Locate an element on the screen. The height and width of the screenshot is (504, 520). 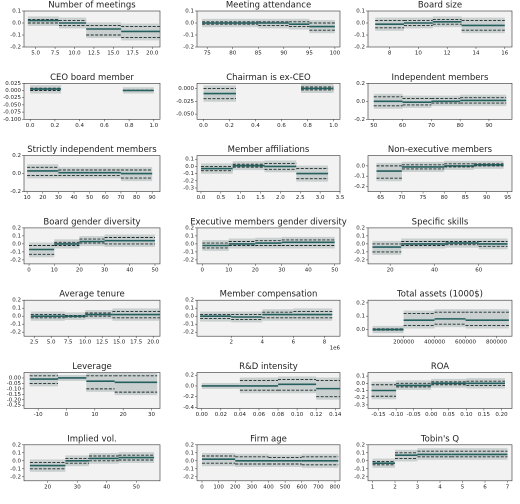
y-tick-label: -0.25 is located at coordinates (14, 406).